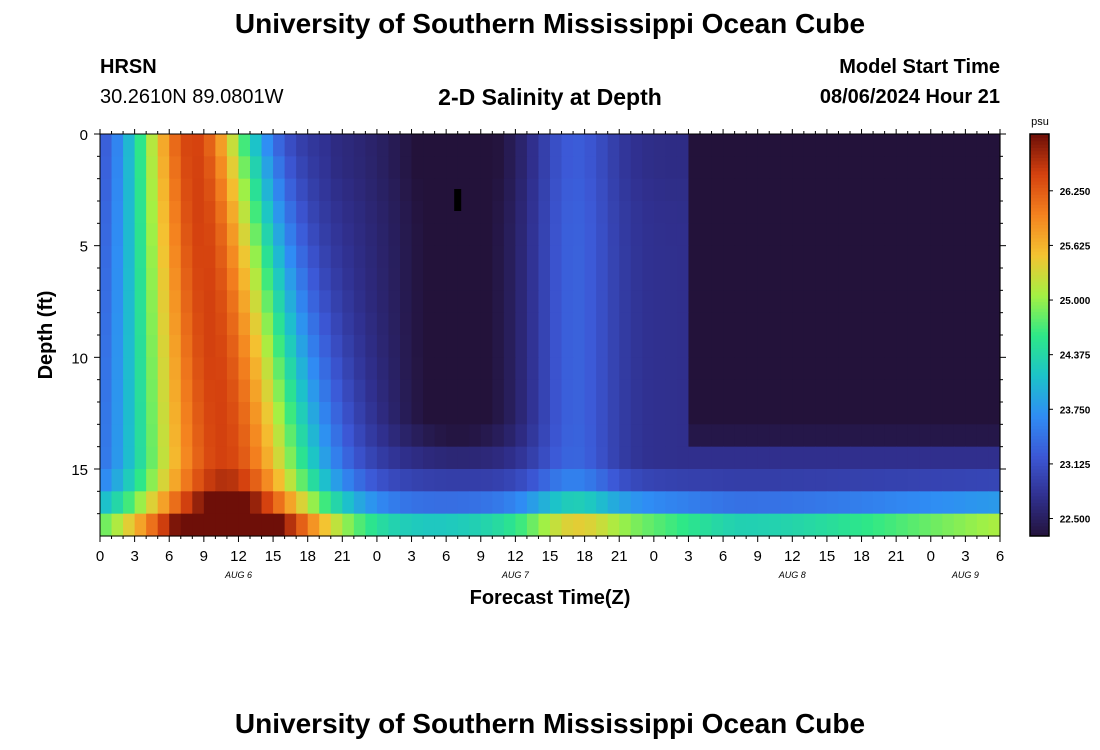 The height and width of the screenshot is (750, 1100). Describe the element at coordinates (965, 556) in the screenshot. I see `x-tick-label: 3` at that location.